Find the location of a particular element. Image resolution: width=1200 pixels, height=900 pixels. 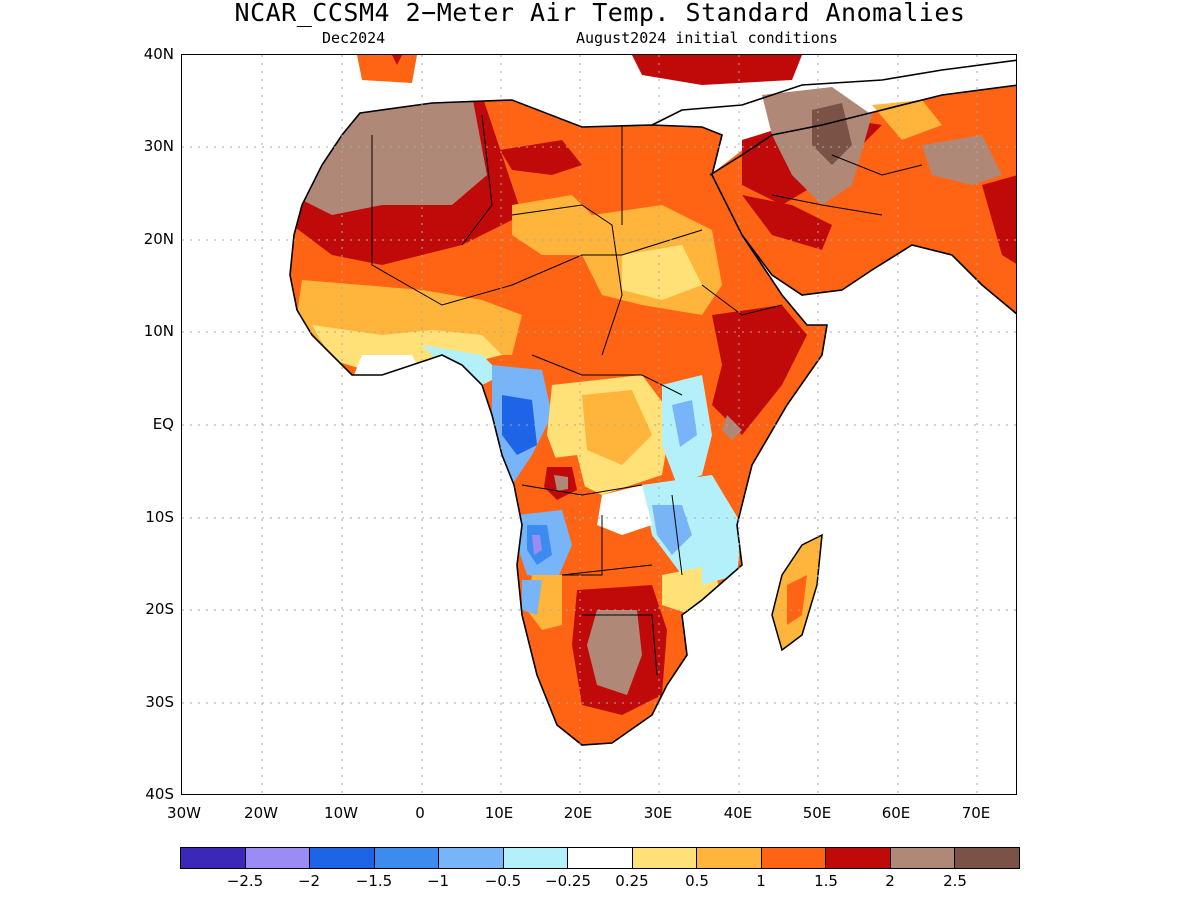

lon-label: 10W is located at coordinates (341, 813).